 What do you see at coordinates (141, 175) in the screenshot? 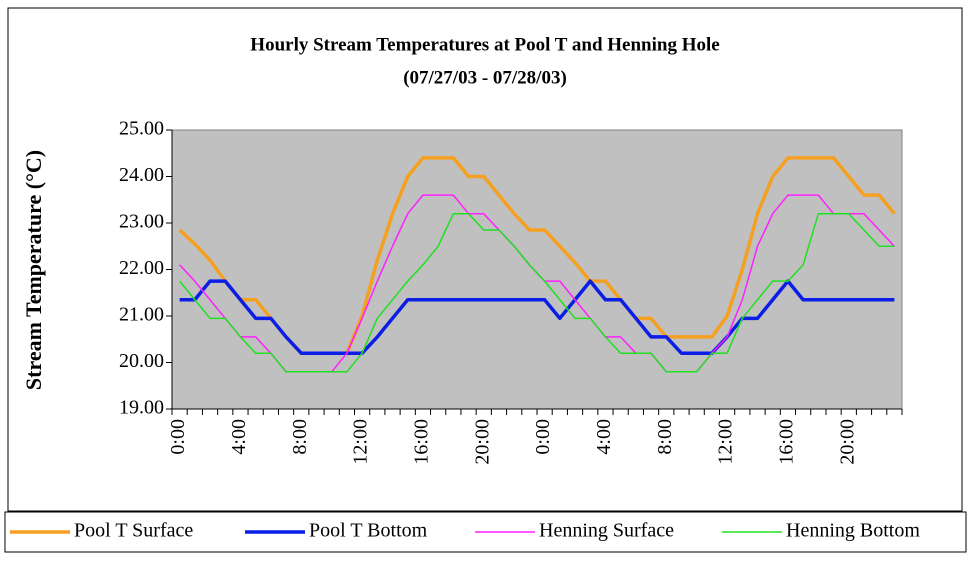
I see `y-tick-label: 24.00` at bounding box center [141, 175].